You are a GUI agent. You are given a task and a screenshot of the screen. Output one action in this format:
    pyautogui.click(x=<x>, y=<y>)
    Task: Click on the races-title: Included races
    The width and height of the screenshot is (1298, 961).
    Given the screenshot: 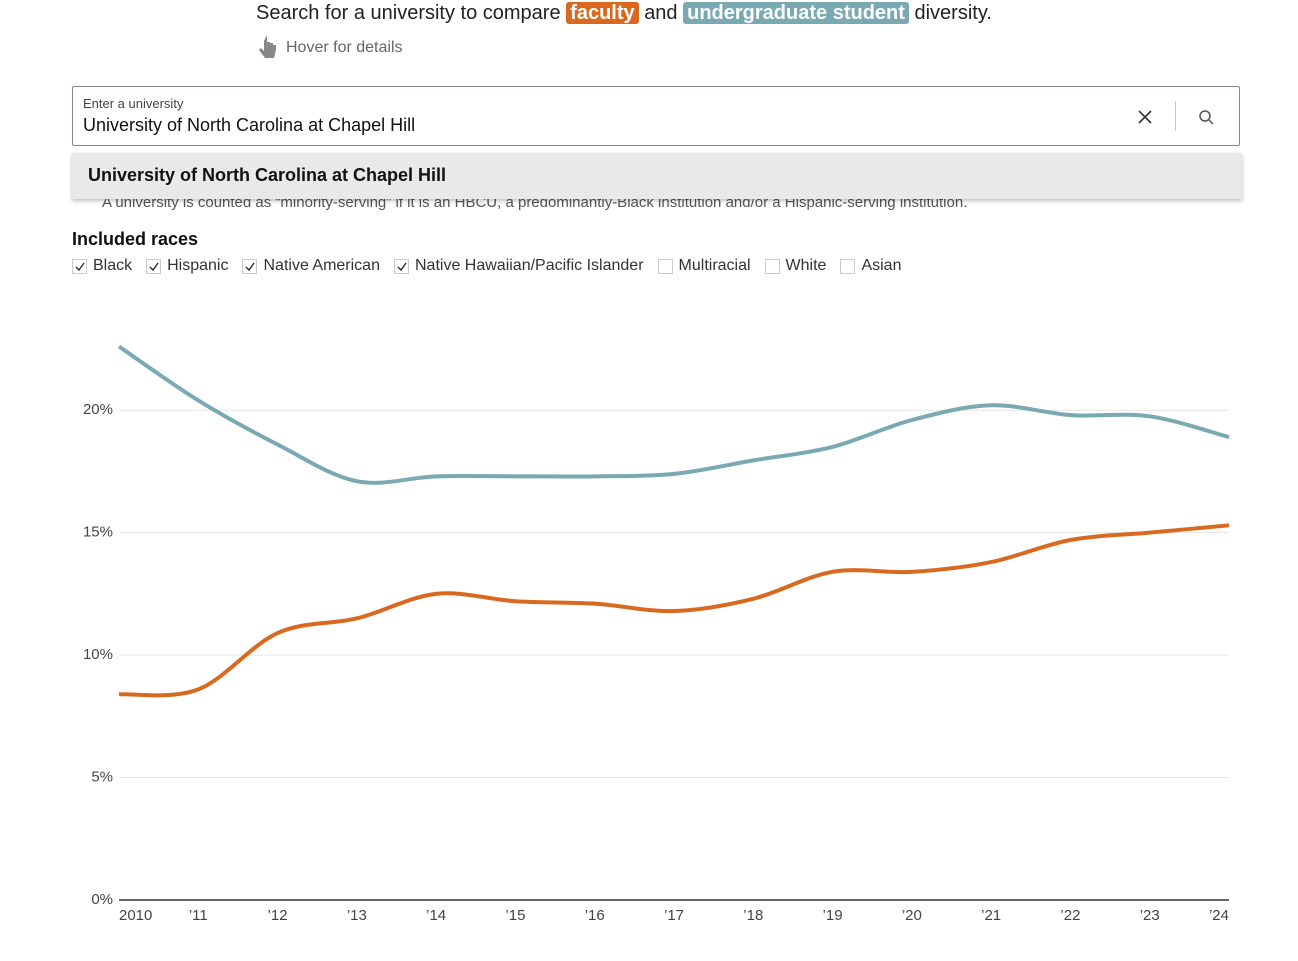 What is the action you would take?
    pyautogui.click(x=135, y=239)
    